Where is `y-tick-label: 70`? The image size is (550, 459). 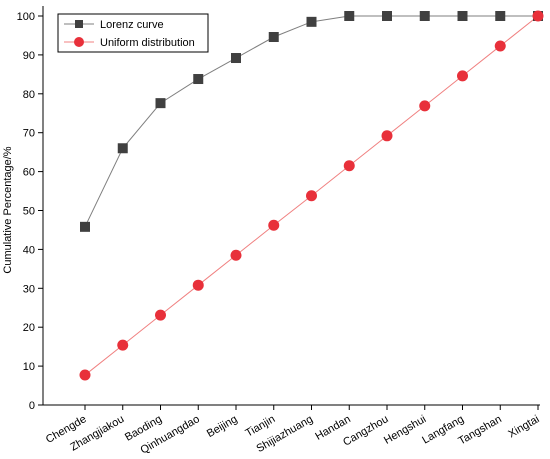 y-tick-label: 70 is located at coordinates (29, 134).